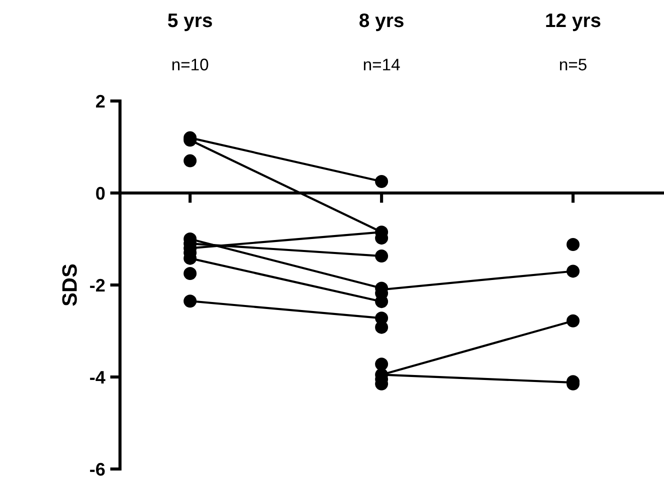 The height and width of the screenshot is (488, 664). I want to click on x-tick-label: 5 yrs, so click(190, 23).